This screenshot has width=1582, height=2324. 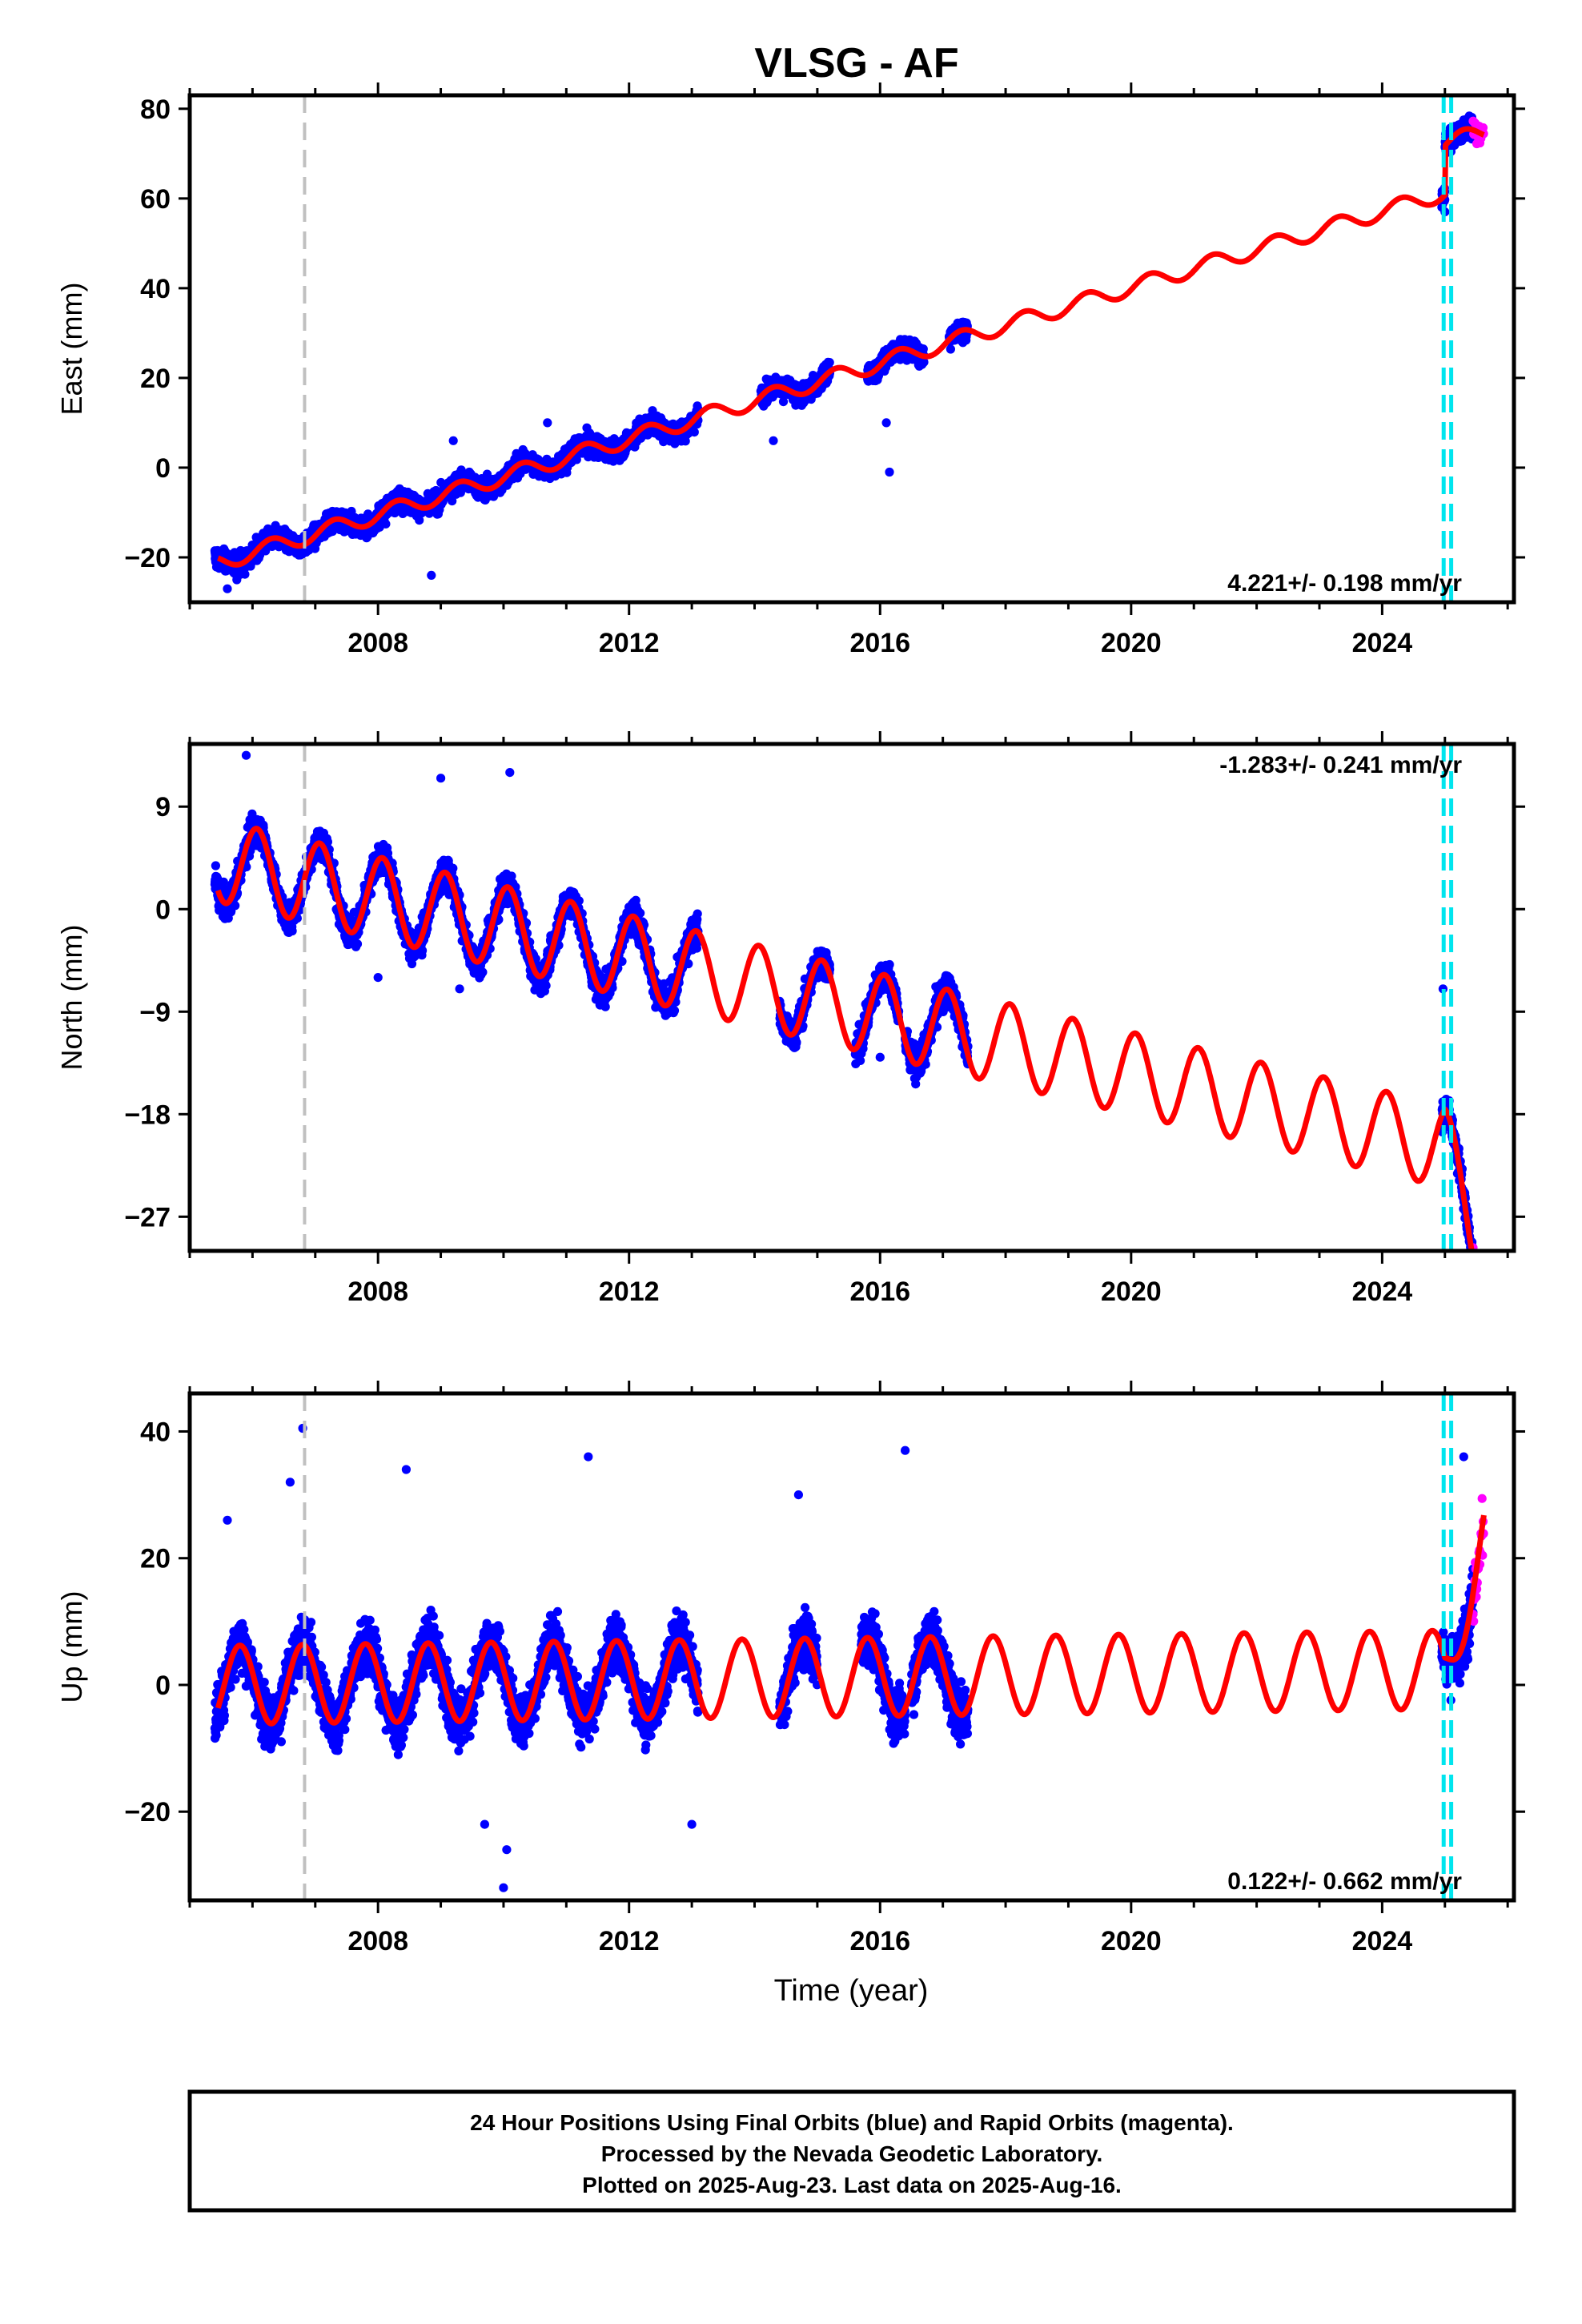 I want to click on x-tick-label: 2024, so click(x=1382, y=643).